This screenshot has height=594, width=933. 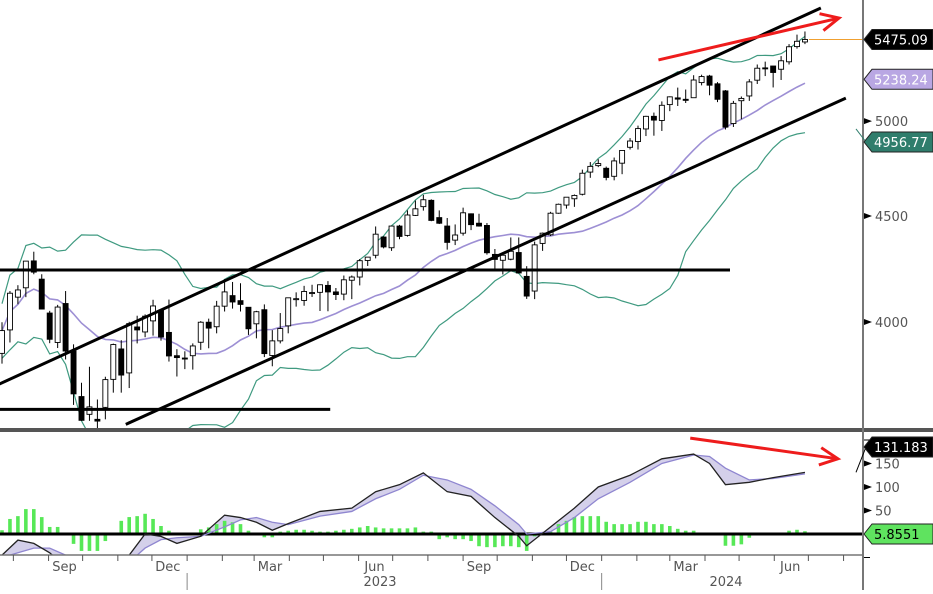 I want to click on moving-average-tag: 5238.24, so click(x=898, y=79).